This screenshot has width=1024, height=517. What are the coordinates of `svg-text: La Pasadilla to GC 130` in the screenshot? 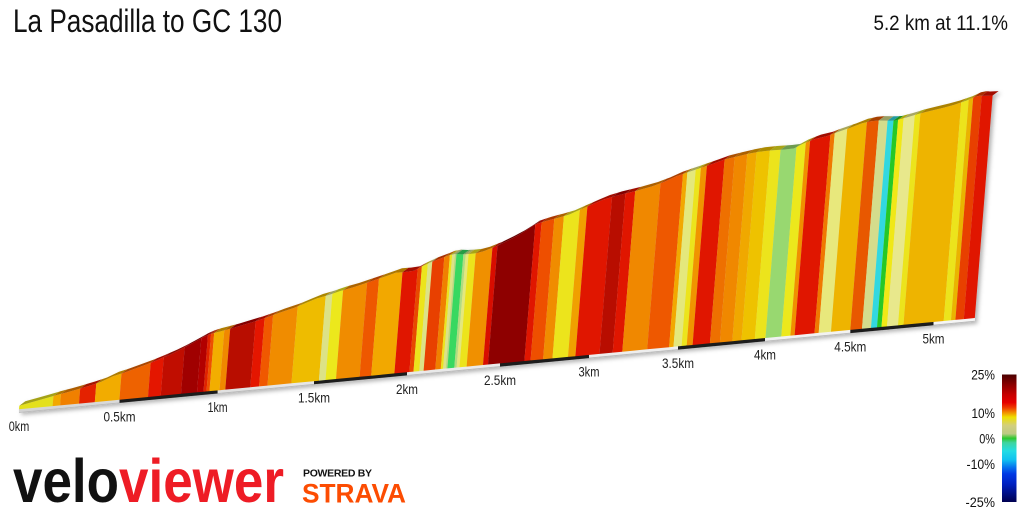 It's located at (147, 21).